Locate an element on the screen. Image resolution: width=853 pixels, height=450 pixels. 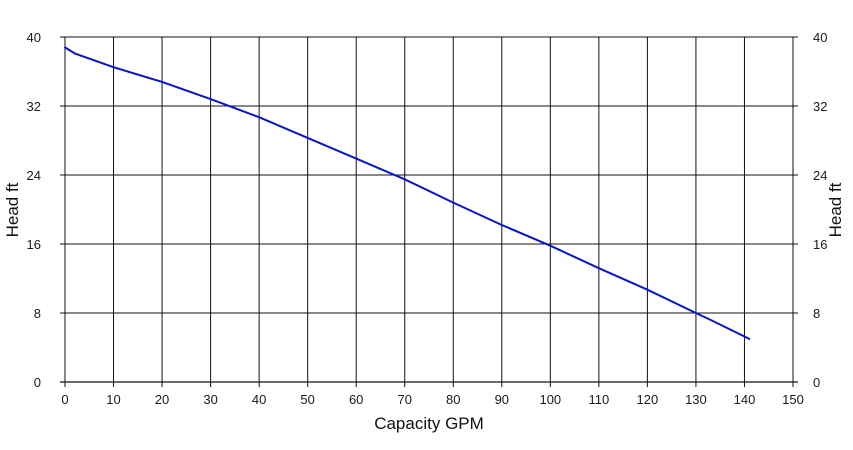
y-tick-label-right: 32 is located at coordinates (820, 106).